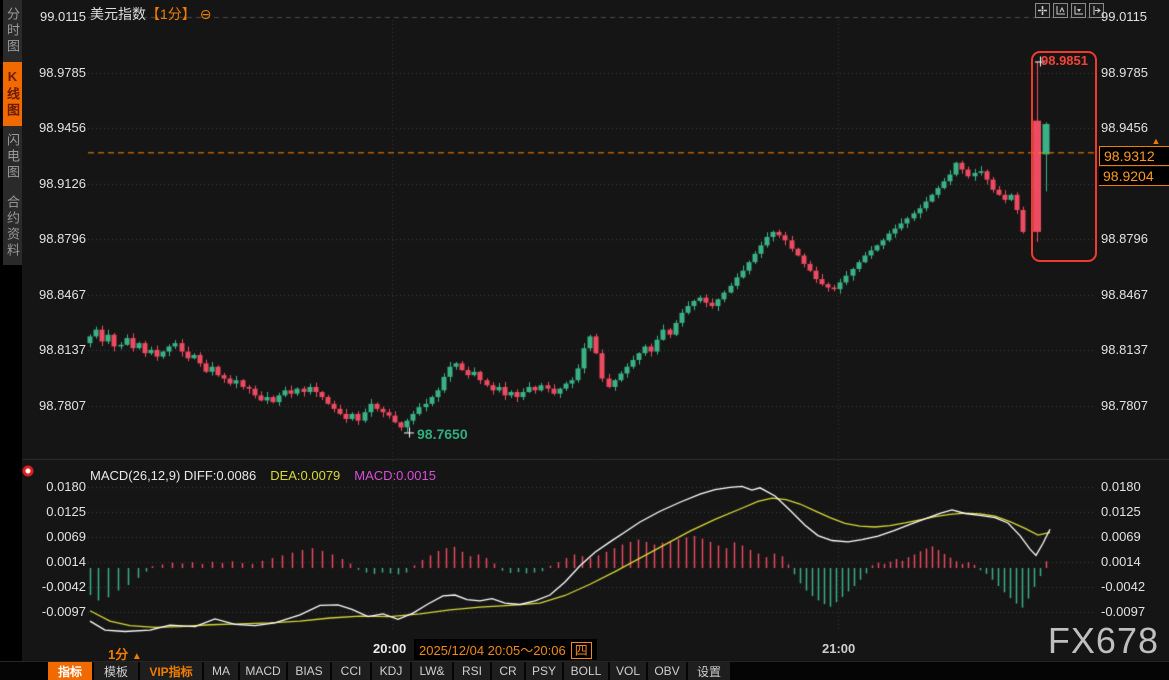  What do you see at coordinates (66, 511) in the screenshot?
I see `macd-axis-label-left: 0.0125` at bounding box center [66, 511].